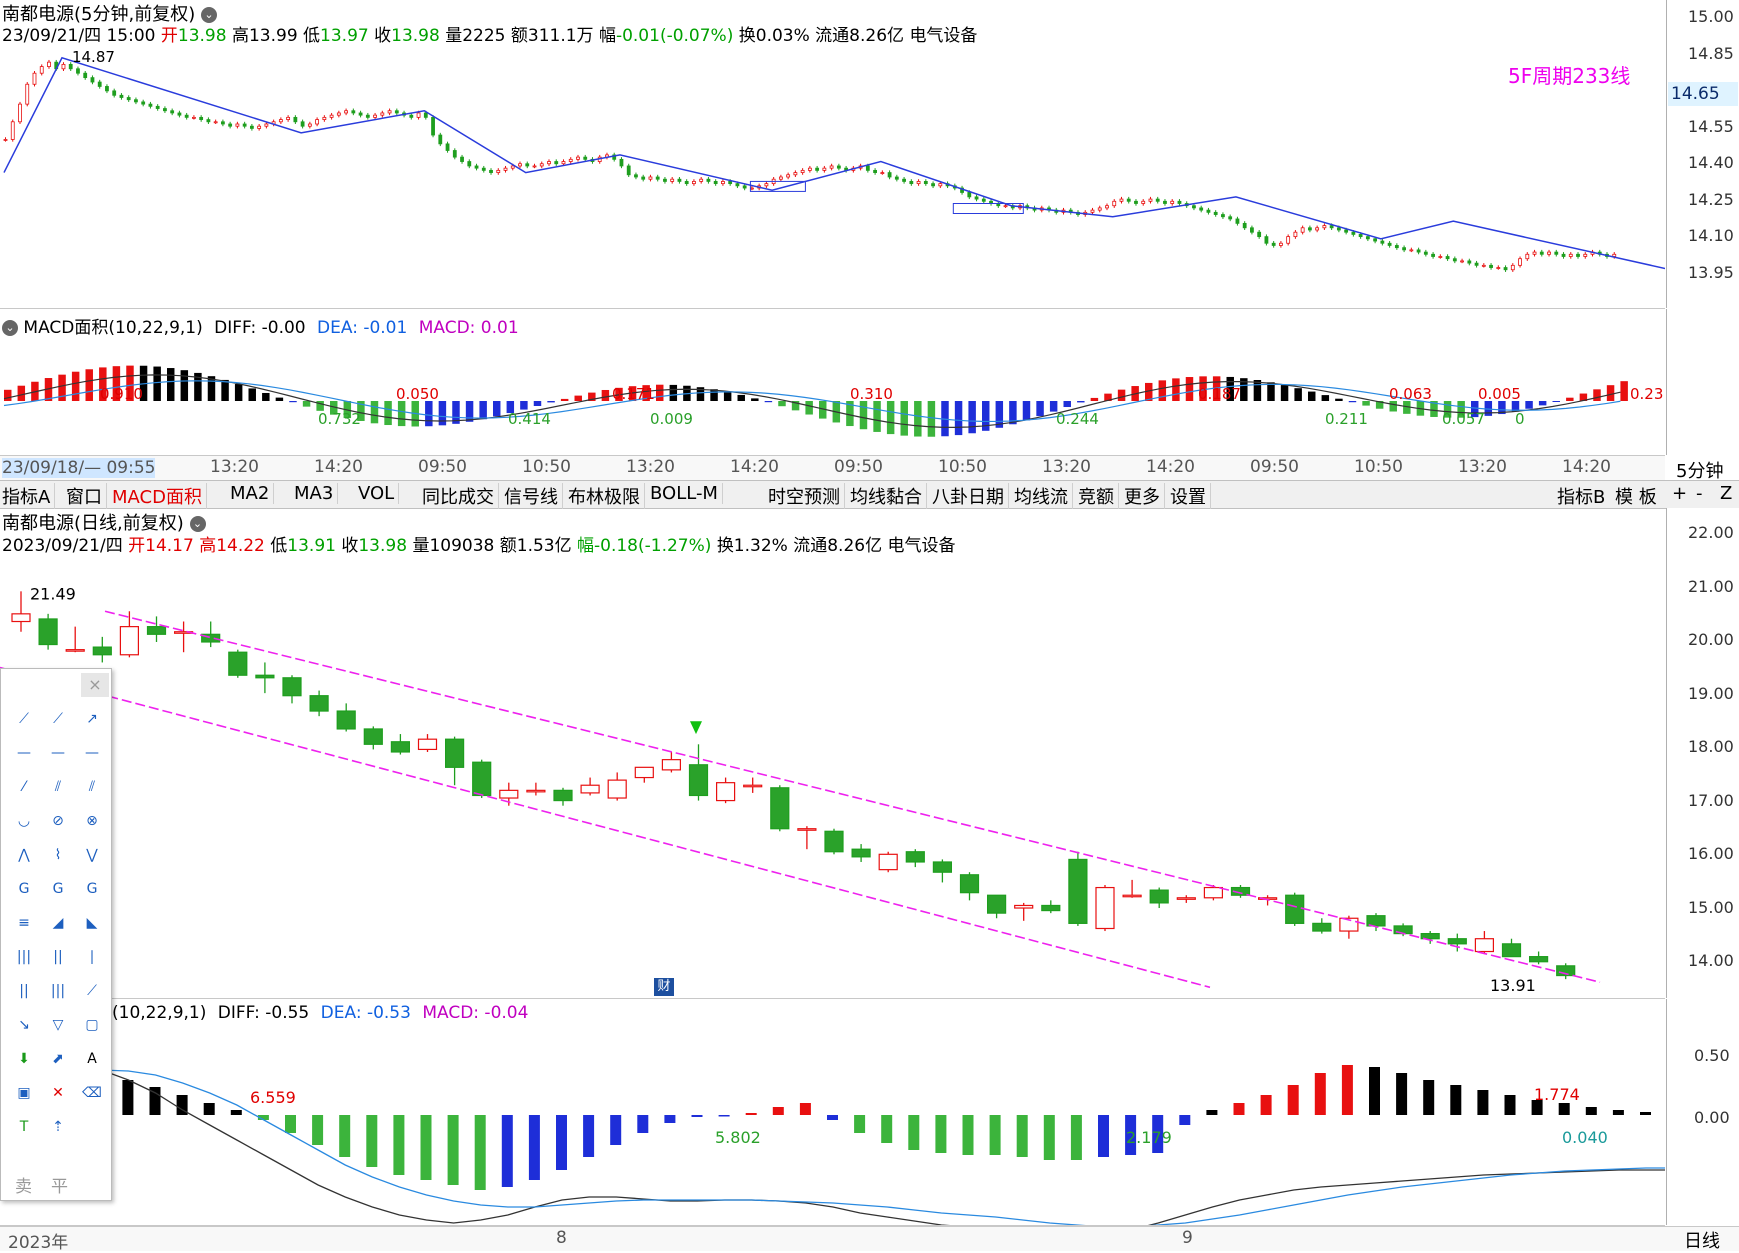 This screenshot has height=1253, width=1739. What do you see at coordinates (24, 1025) in the screenshot?
I see `down-arrow-icon: ↘` at bounding box center [24, 1025].